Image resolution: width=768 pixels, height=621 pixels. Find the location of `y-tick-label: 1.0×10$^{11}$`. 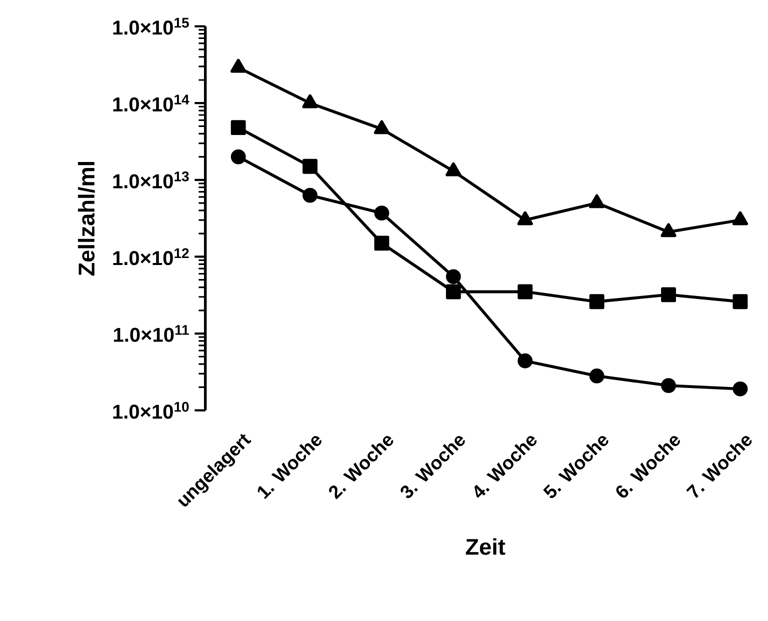

y-tick-label: 1.0×10$^{11}$ is located at coordinates (151, 333).